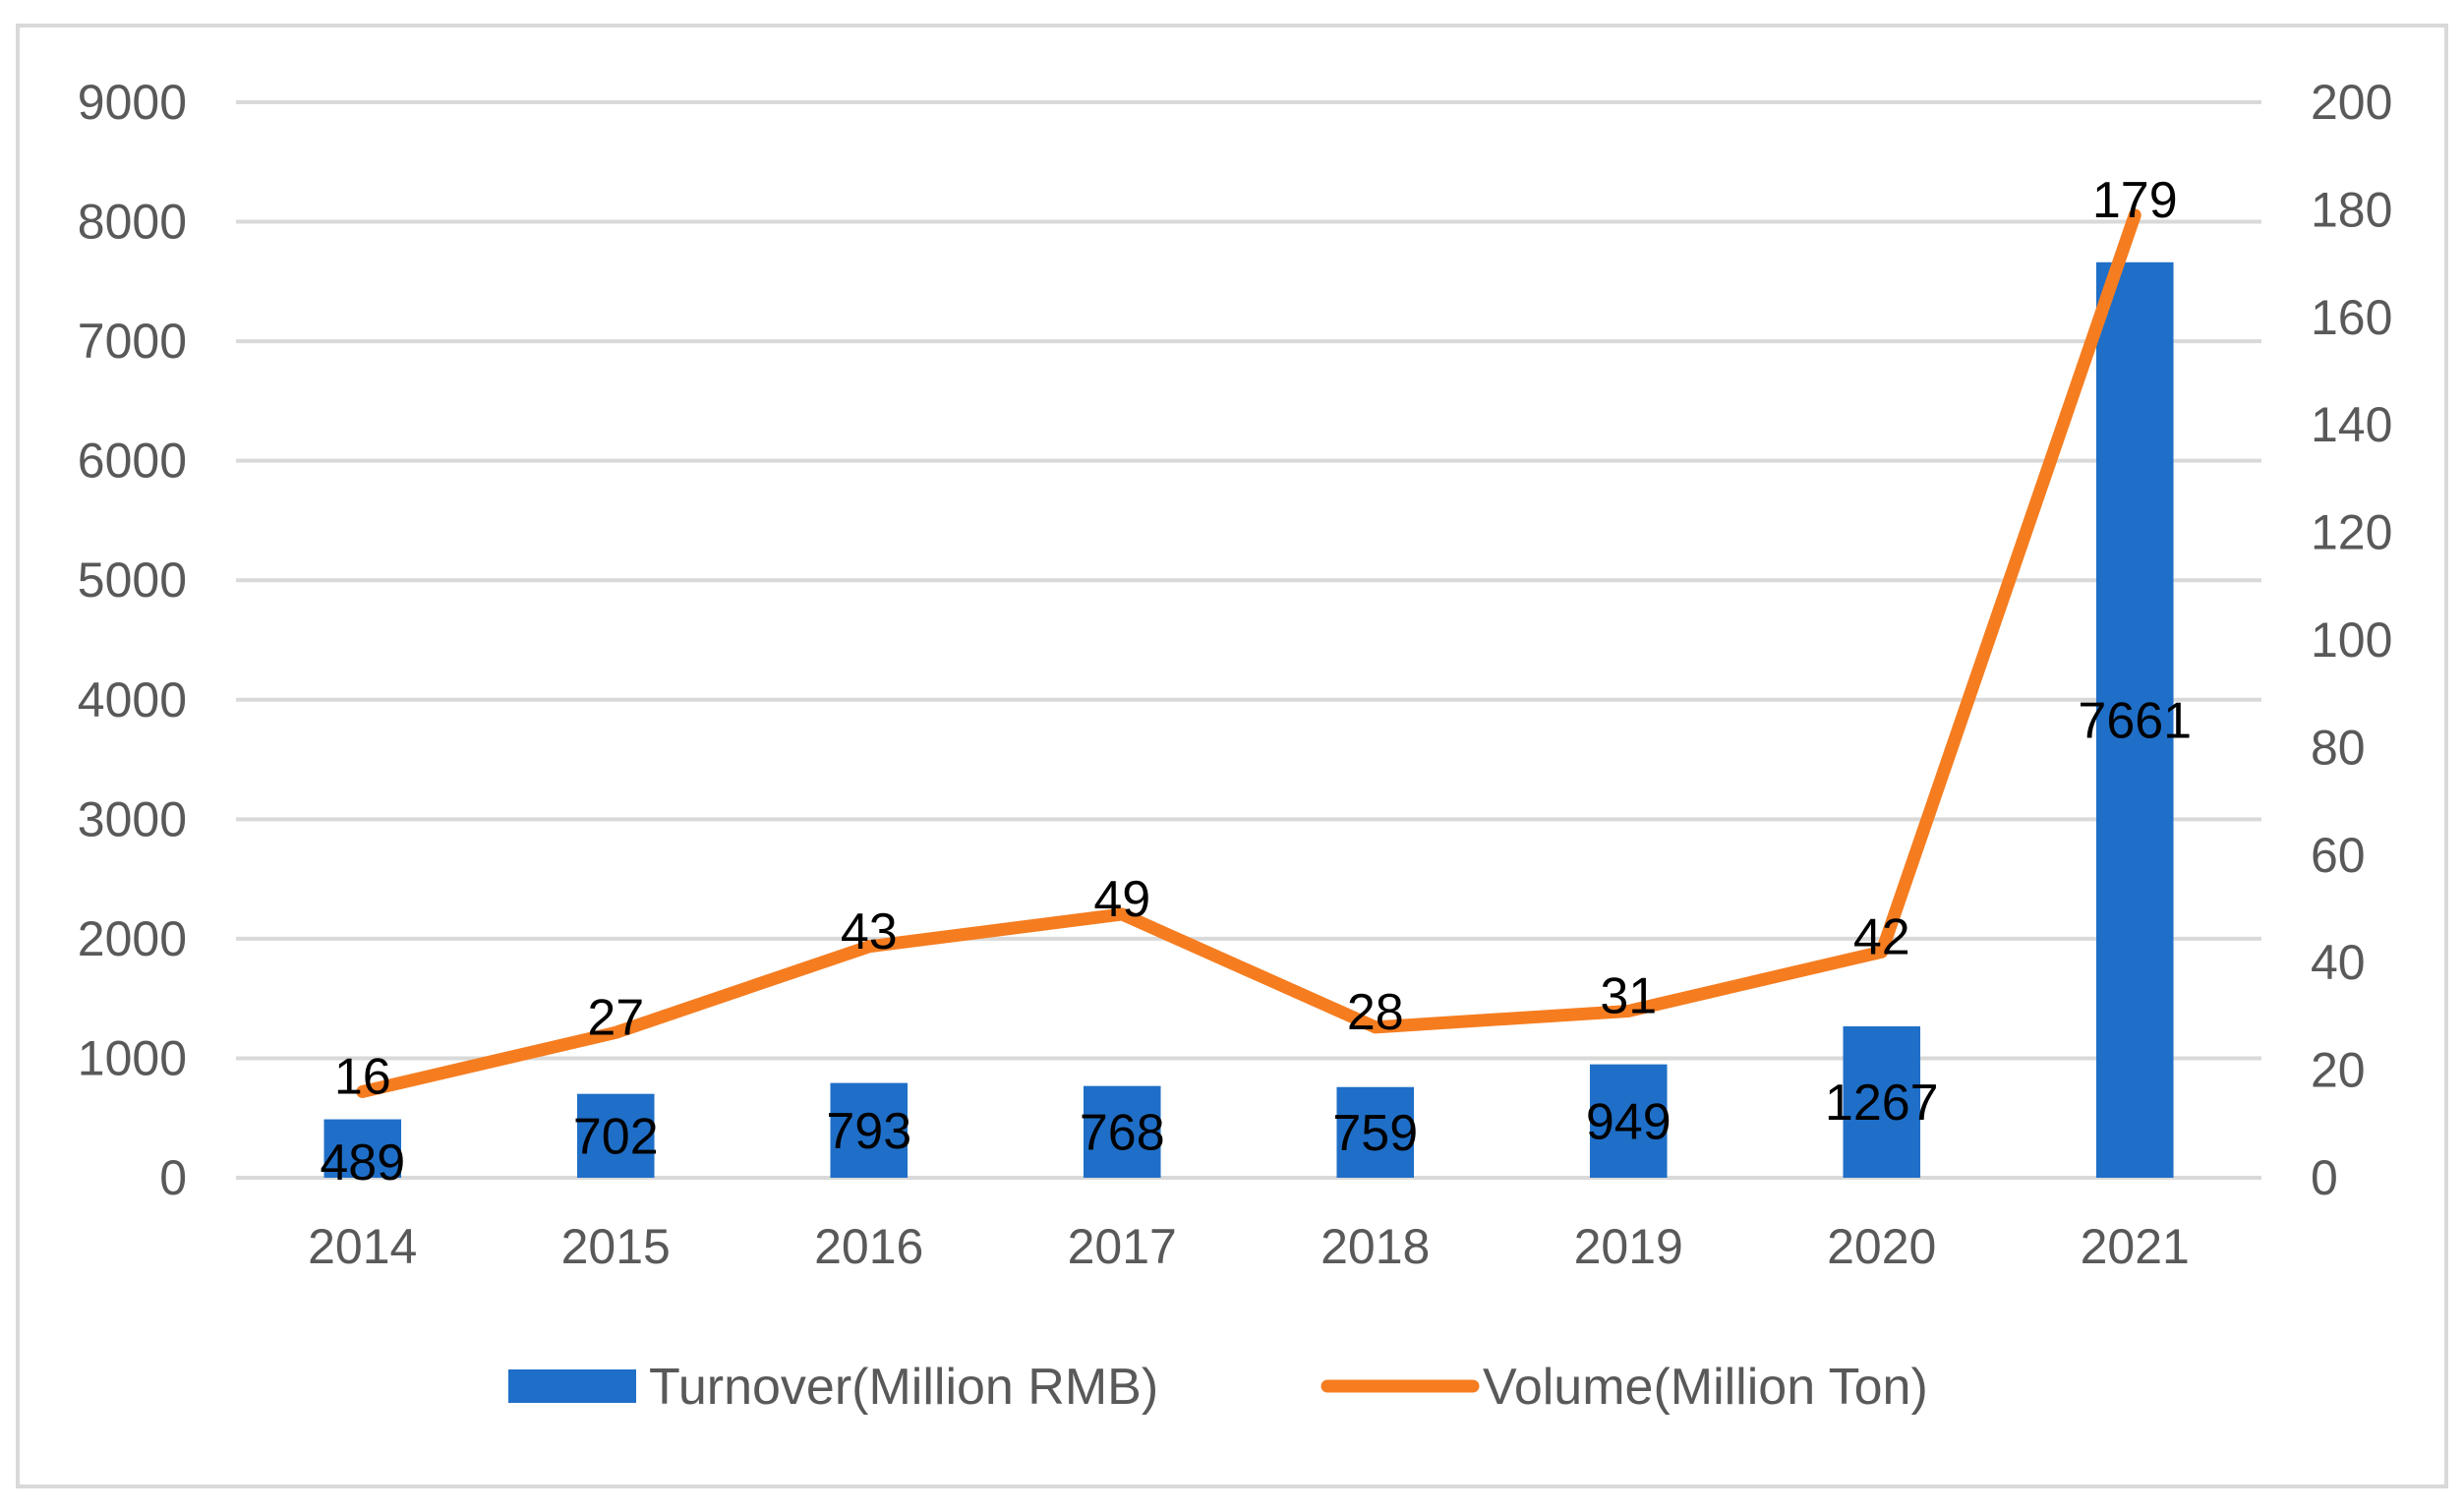  Describe the element at coordinates (1122, 1246) in the screenshot. I see `x-tick-label: 2017` at that location.